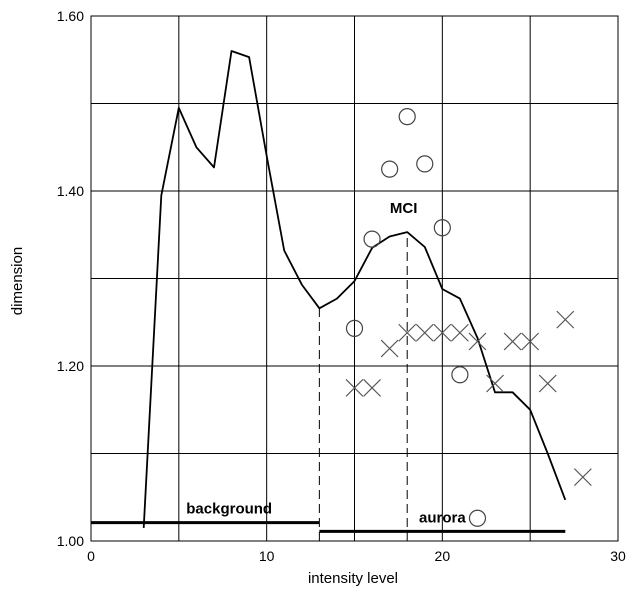 The height and width of the screenshot is (590, 627). Describe the element at coordinates (618, 556) in the screenshot. I see `x-tick-label-6: 30` at that location.